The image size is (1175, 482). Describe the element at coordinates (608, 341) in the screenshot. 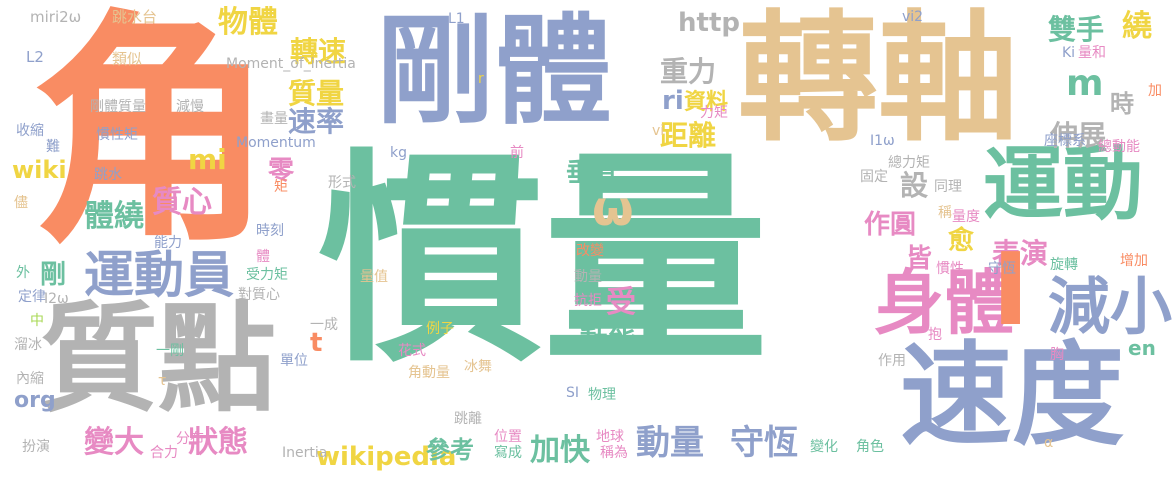

I see `cloud-word: 動能` at that location.